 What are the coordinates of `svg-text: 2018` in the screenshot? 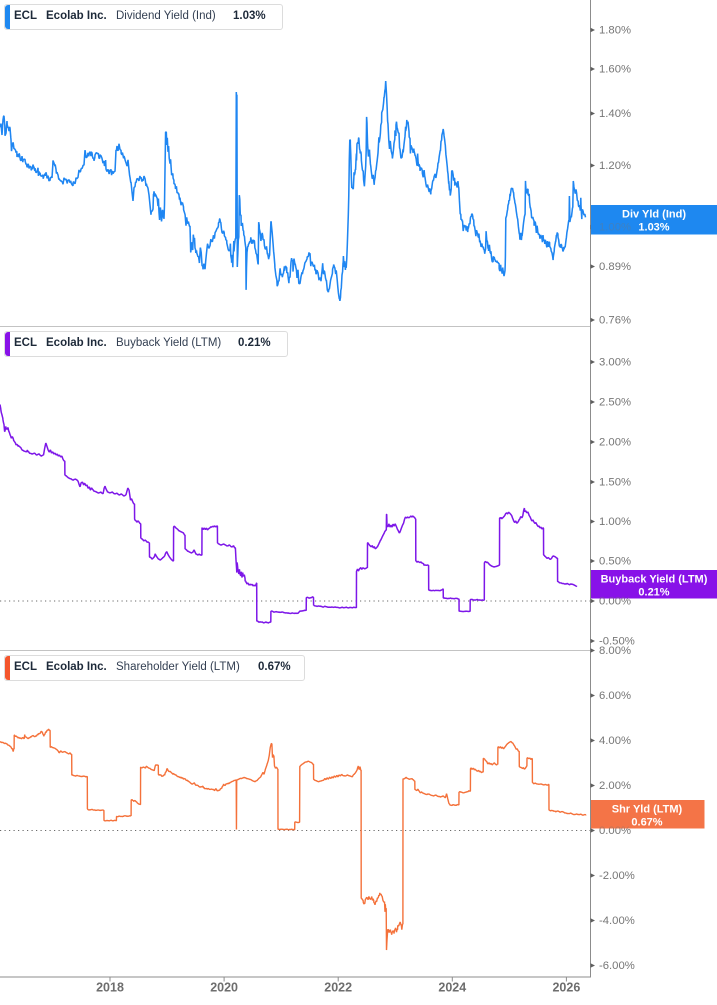 It's located at (110, 988).